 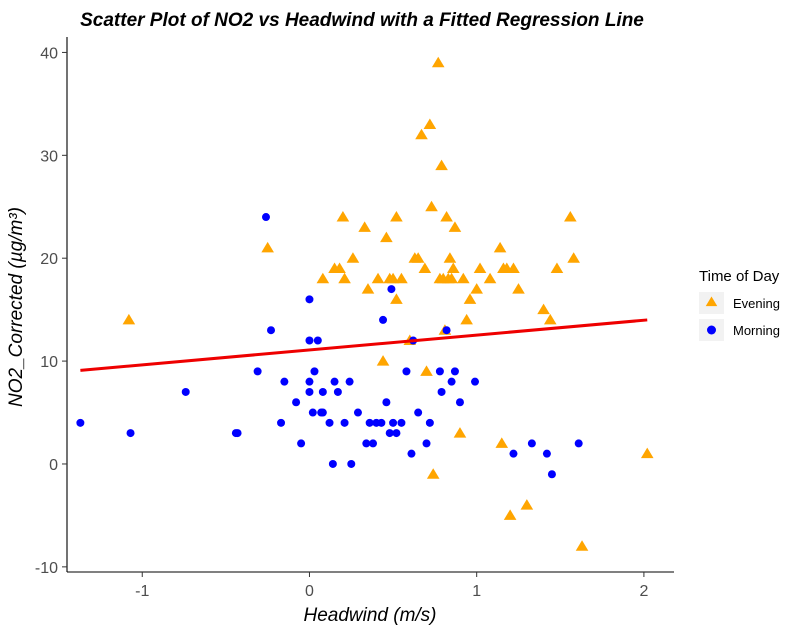 I want to click on legend: Time of Day Evening Morning, so click(x=739, y=304).